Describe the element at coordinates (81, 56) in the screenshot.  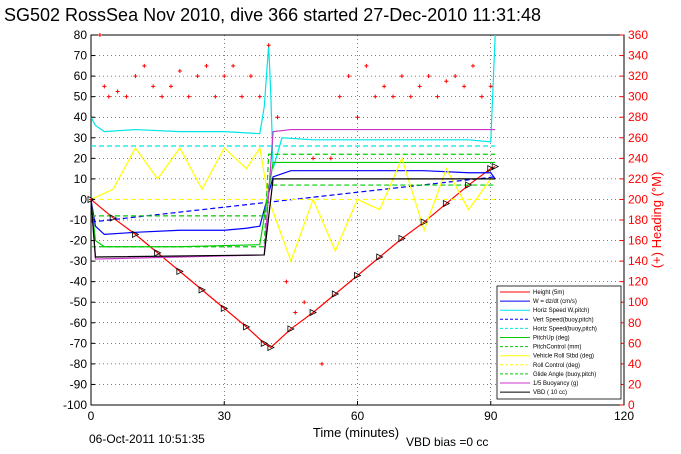
I see `y-tick-label: 70` at that location.